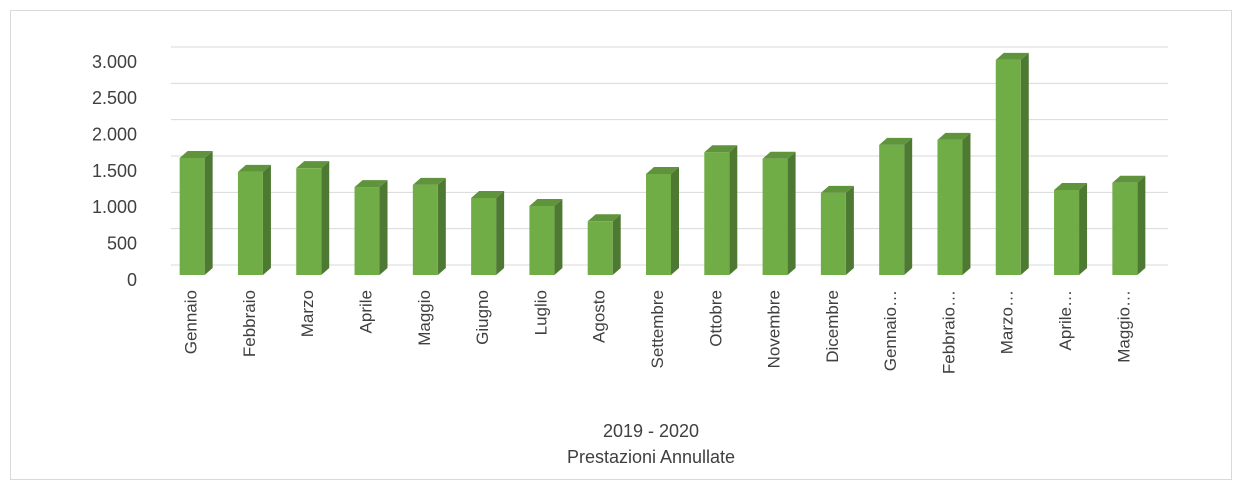 The height and width of the screenshot is (495, 1242). I want to click on x-tick-label: Gennaio, so click(191, 322).